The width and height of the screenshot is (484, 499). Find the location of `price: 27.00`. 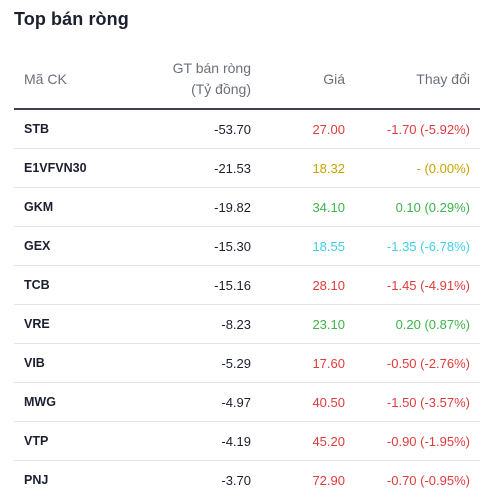

price: 27.00 is located at coordinates (308, 129).